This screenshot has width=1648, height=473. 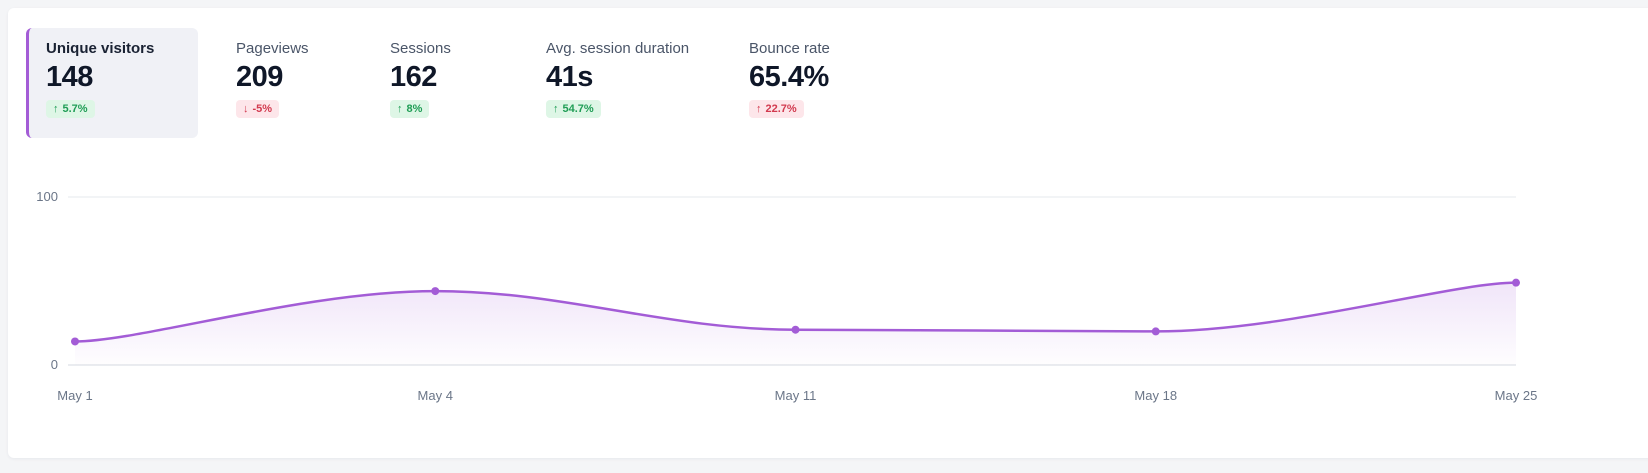 I want to click on metric-value: 65.4%, so click(x=789, y=77).